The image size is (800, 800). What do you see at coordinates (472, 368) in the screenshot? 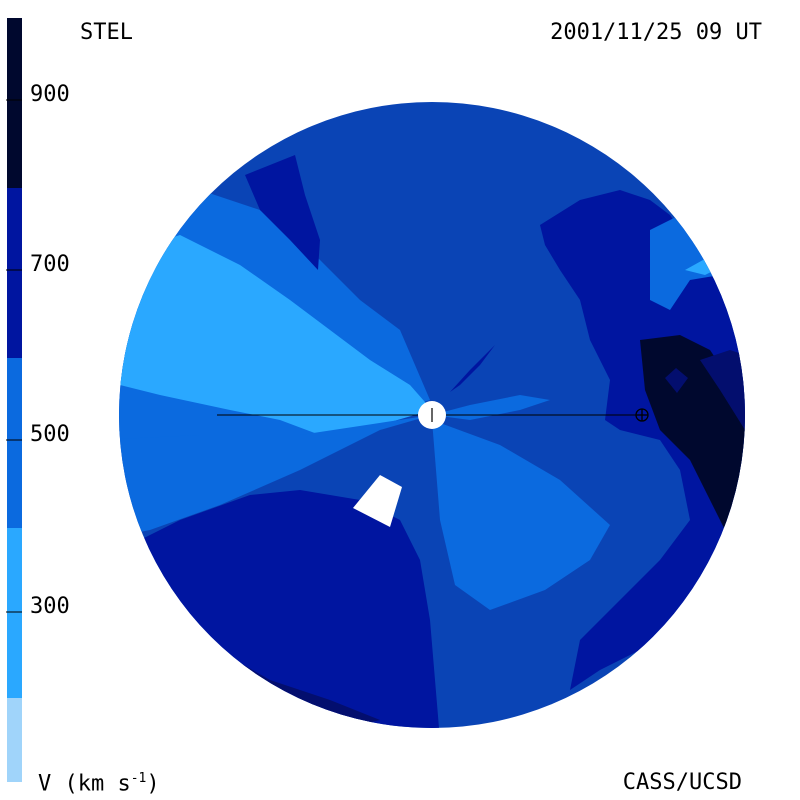
I see `region-center-streak` at bounding box center [472, 368].